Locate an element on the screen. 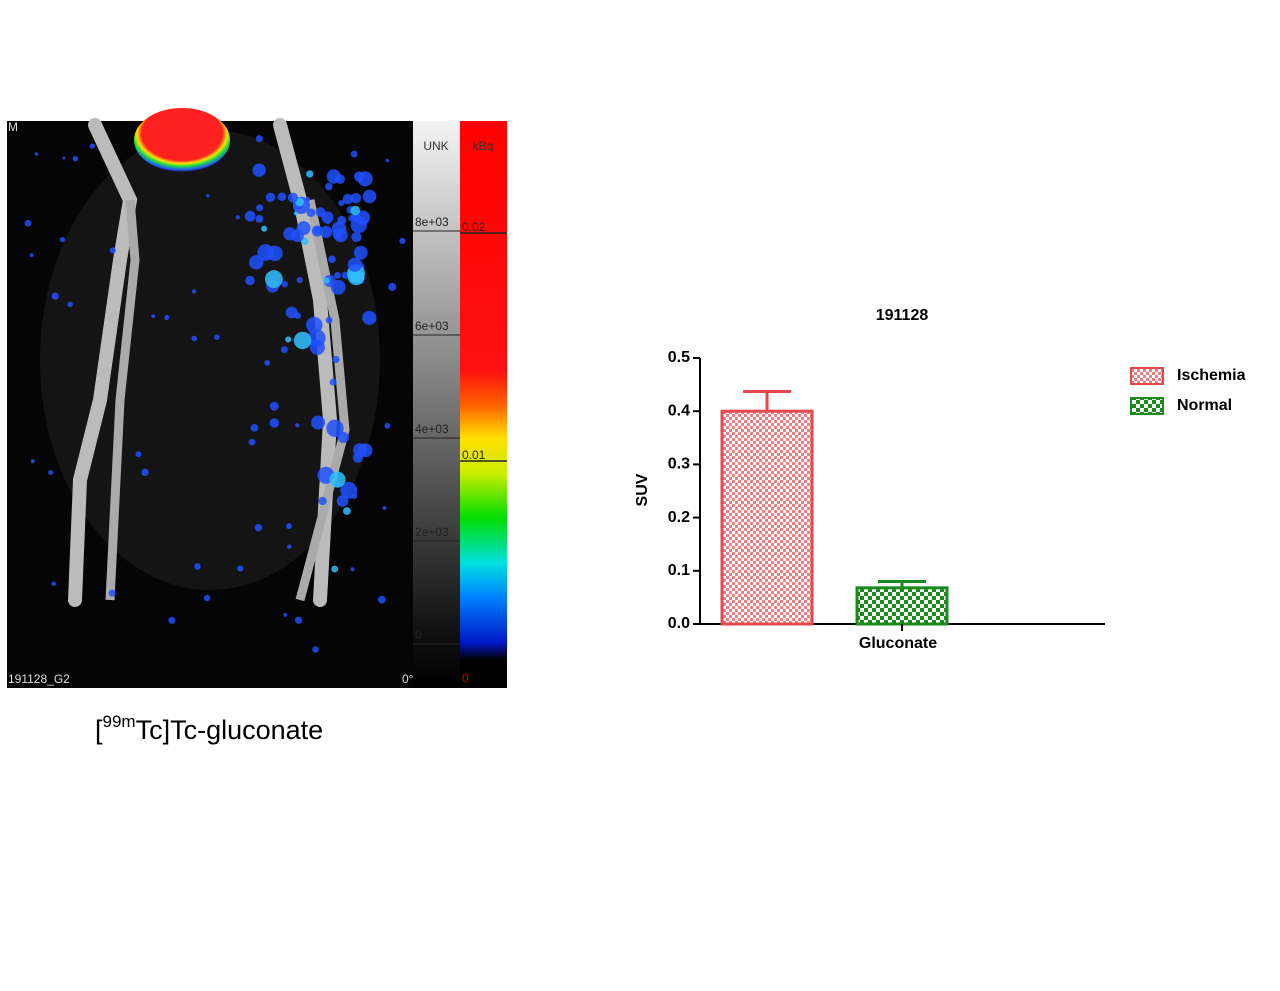  y-tick-label: 0.2 is located at coordinates (679, 517).